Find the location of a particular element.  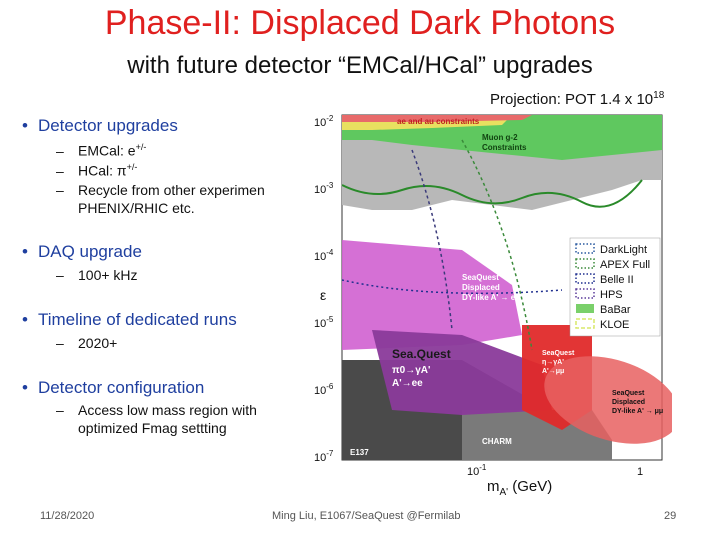

label-sq-displaced-3: DY-like A' → ee is located at coordinates (491, 297).